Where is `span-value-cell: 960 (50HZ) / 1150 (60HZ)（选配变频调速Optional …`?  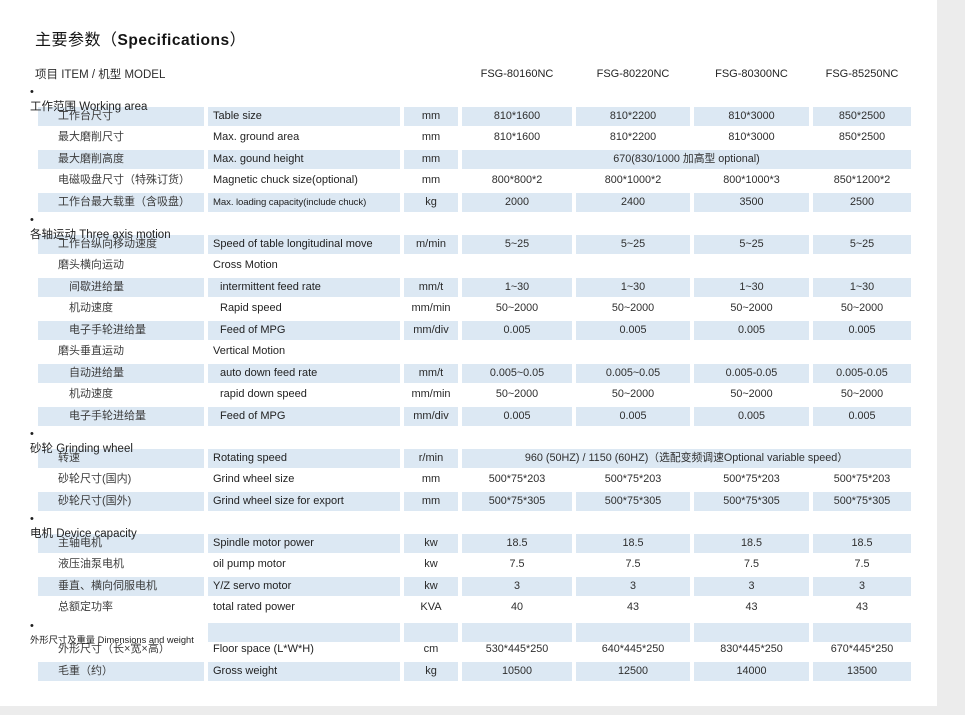
span-value-cell: 960 (50HZ) / 1150 (60HZ)（选配变频调速Optional … is located at coordinates (686, 458).